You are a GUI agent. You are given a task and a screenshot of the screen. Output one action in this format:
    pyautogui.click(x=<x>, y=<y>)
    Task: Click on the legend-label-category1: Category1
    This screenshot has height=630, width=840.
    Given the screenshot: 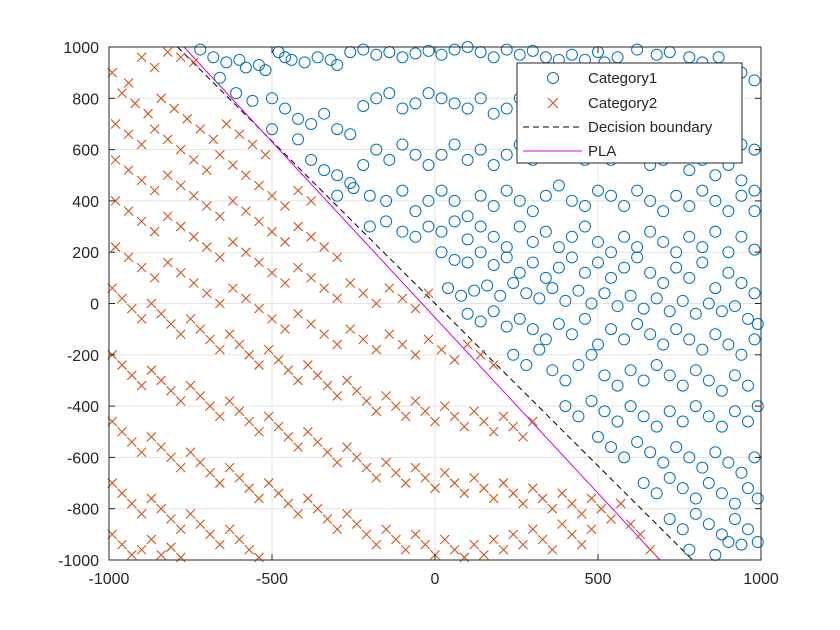 What is the action you would take?
    pyautogui.click(x=622, y=78)
    